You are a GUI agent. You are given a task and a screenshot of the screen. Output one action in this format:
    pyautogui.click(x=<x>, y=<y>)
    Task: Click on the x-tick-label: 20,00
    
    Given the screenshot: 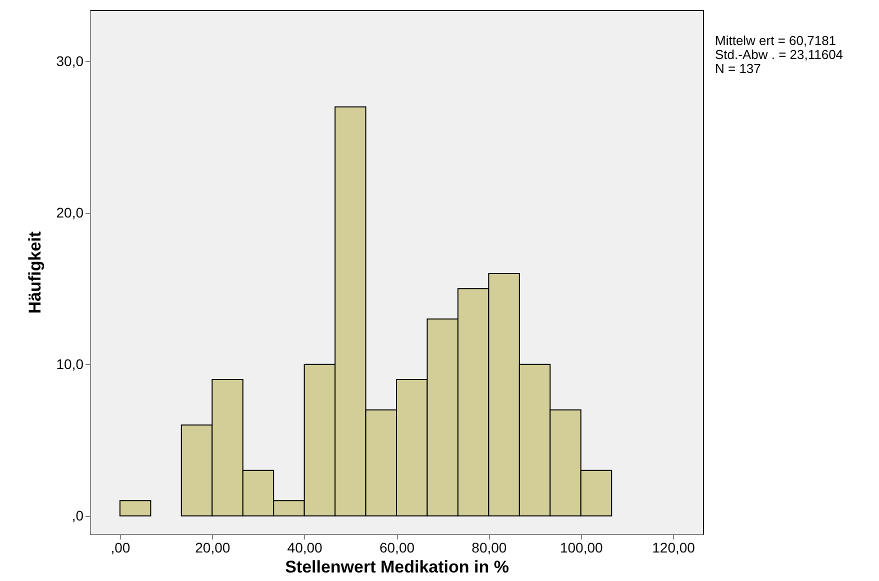 What is the action you would take?
    pyautogui.click(x=212, y=548)
    